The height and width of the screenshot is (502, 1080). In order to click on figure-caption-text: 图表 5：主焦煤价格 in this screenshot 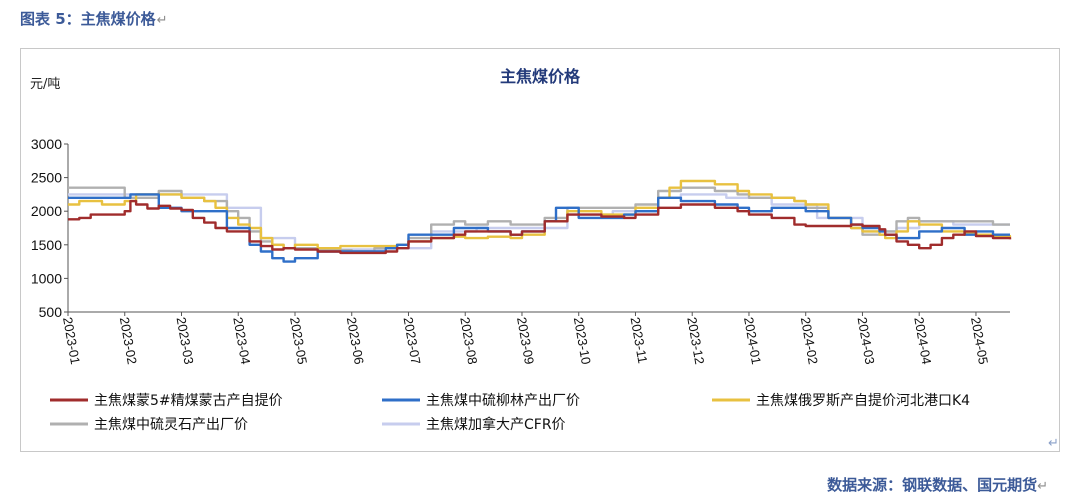, I will do `click(88, 19)`.